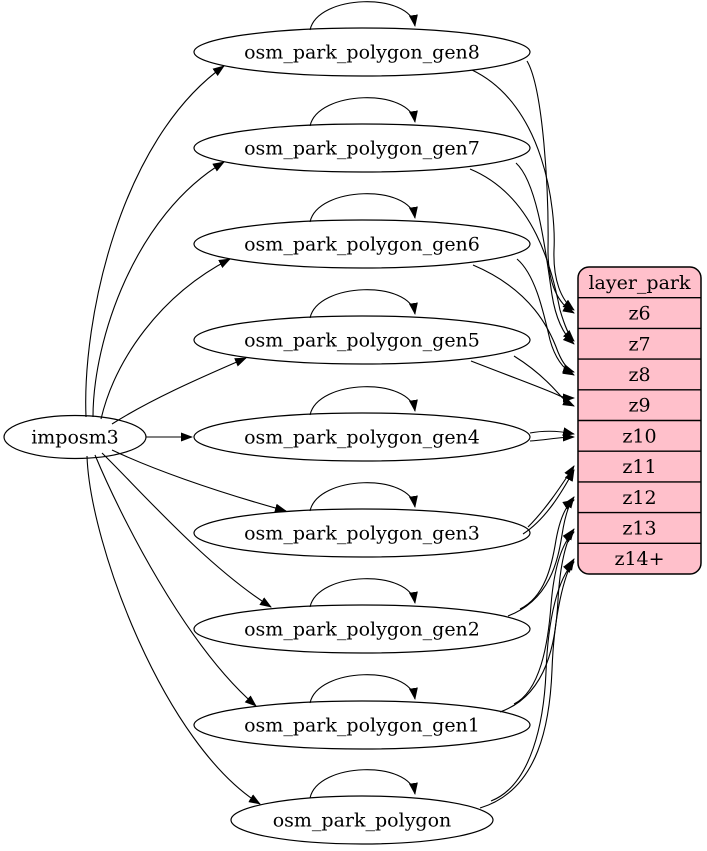 This screenshot has height=851, width=707. I want to click on edge-imposm3-to-osm-park-polygon, so click(173, 630).